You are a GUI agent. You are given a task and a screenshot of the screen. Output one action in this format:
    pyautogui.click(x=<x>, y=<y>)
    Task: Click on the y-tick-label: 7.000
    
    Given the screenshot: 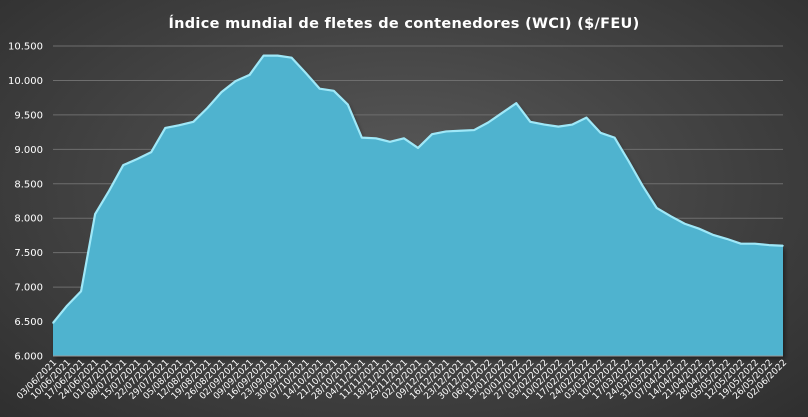 What is the action you would take?
    pyautogui.click(x=28, y=288)
    